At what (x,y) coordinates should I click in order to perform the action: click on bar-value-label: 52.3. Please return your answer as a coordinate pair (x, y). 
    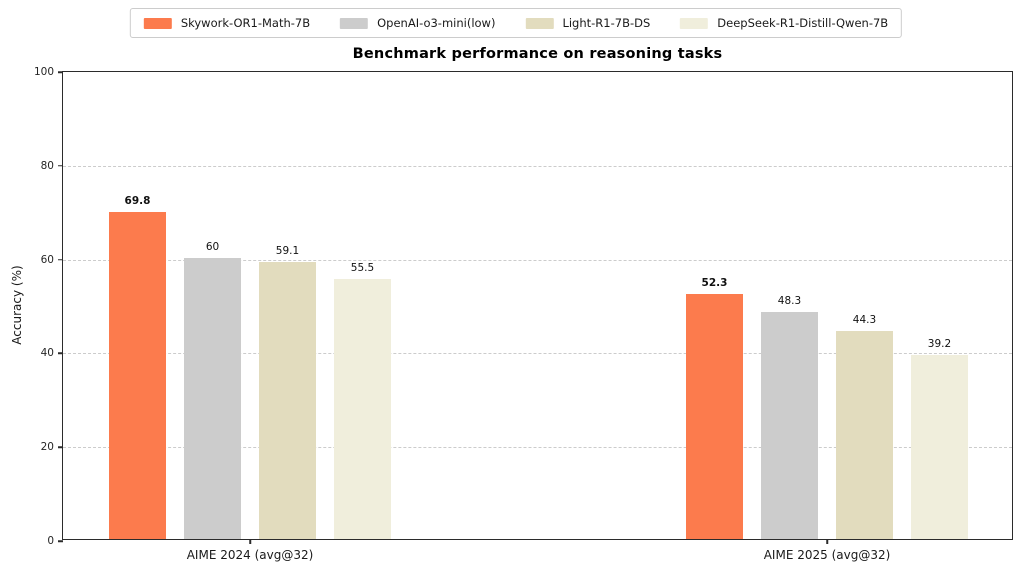
    Looking at the image, I should click on (714, 282).